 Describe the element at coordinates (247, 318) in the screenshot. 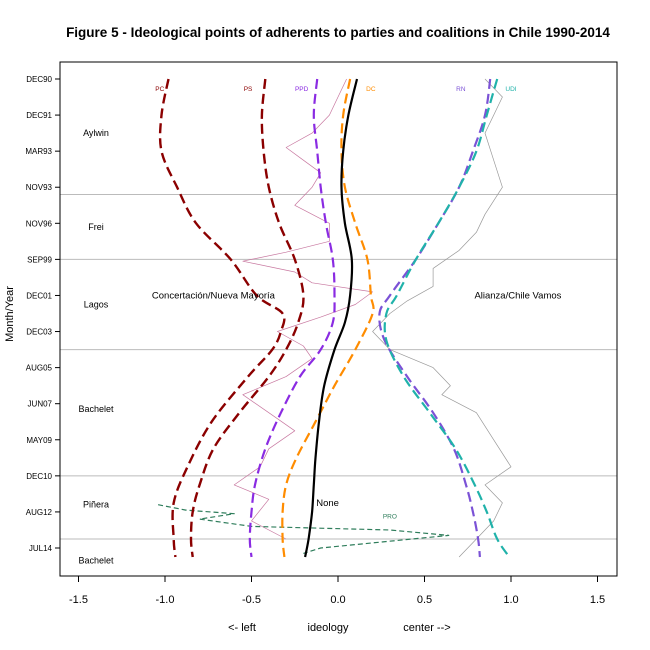

I see `series-line-ps` at that location.